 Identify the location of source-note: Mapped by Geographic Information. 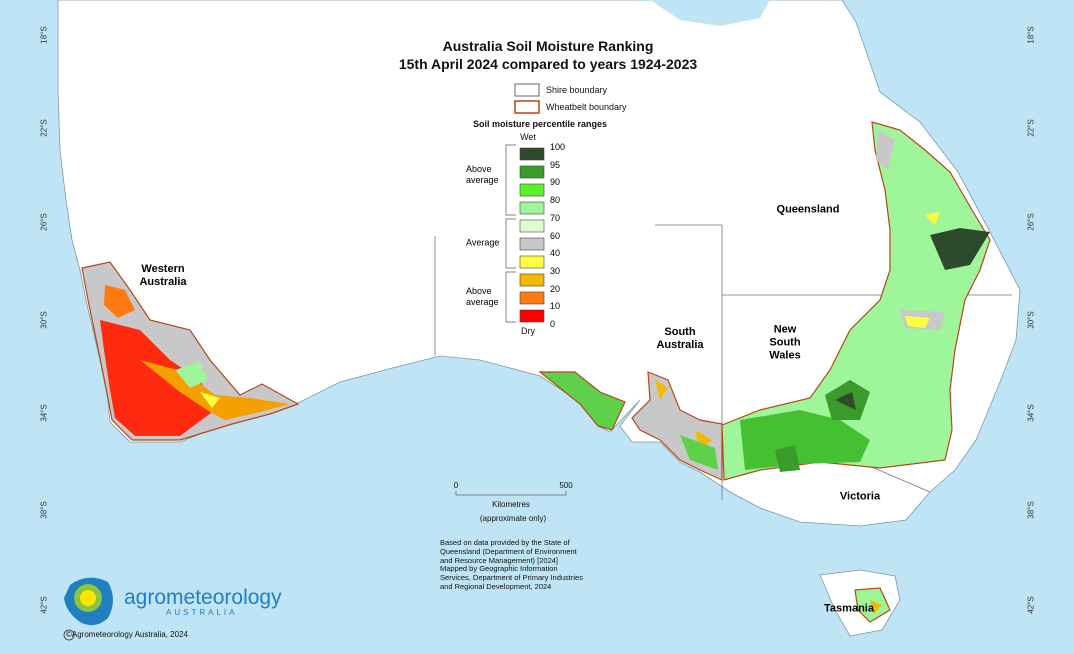
(499, 569).